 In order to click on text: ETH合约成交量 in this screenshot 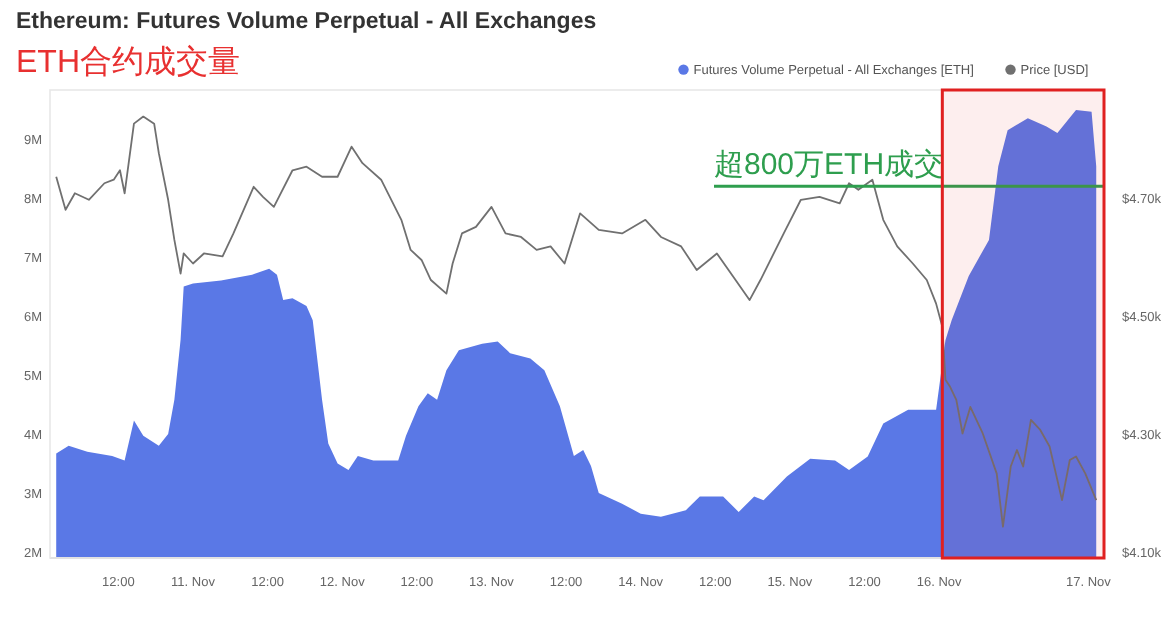, I will do `click(128, 62)`.